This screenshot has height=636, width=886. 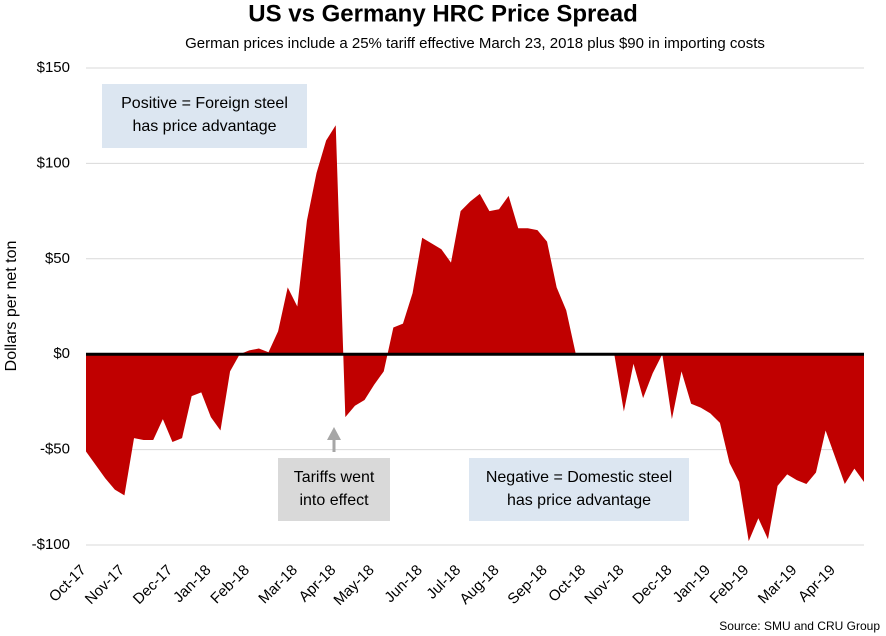 I want to click on annotation-text: Positive = Foreign steel, so click(x=204, y=103).